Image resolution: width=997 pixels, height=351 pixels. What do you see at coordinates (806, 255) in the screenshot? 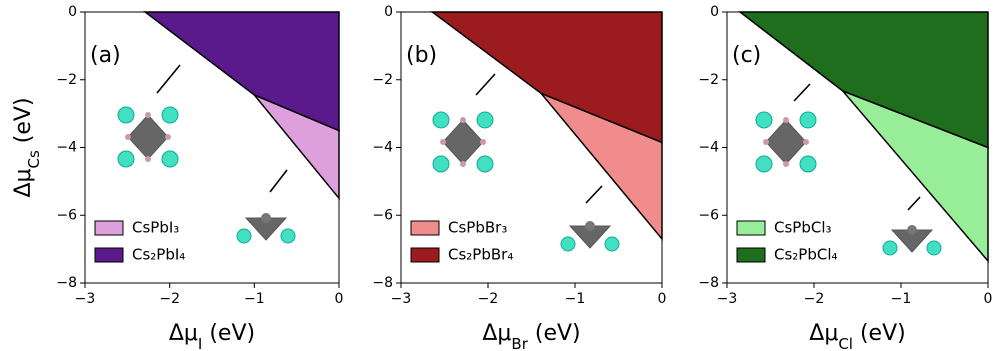
I see `legend-label: Cs₂PbCl₄` at bounding box center [806, 255].